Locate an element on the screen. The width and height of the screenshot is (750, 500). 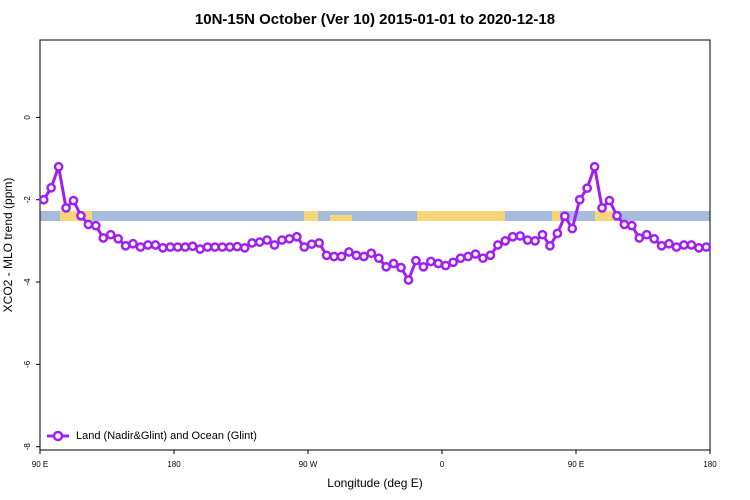
map-strip is located at coordinates (375, 216).